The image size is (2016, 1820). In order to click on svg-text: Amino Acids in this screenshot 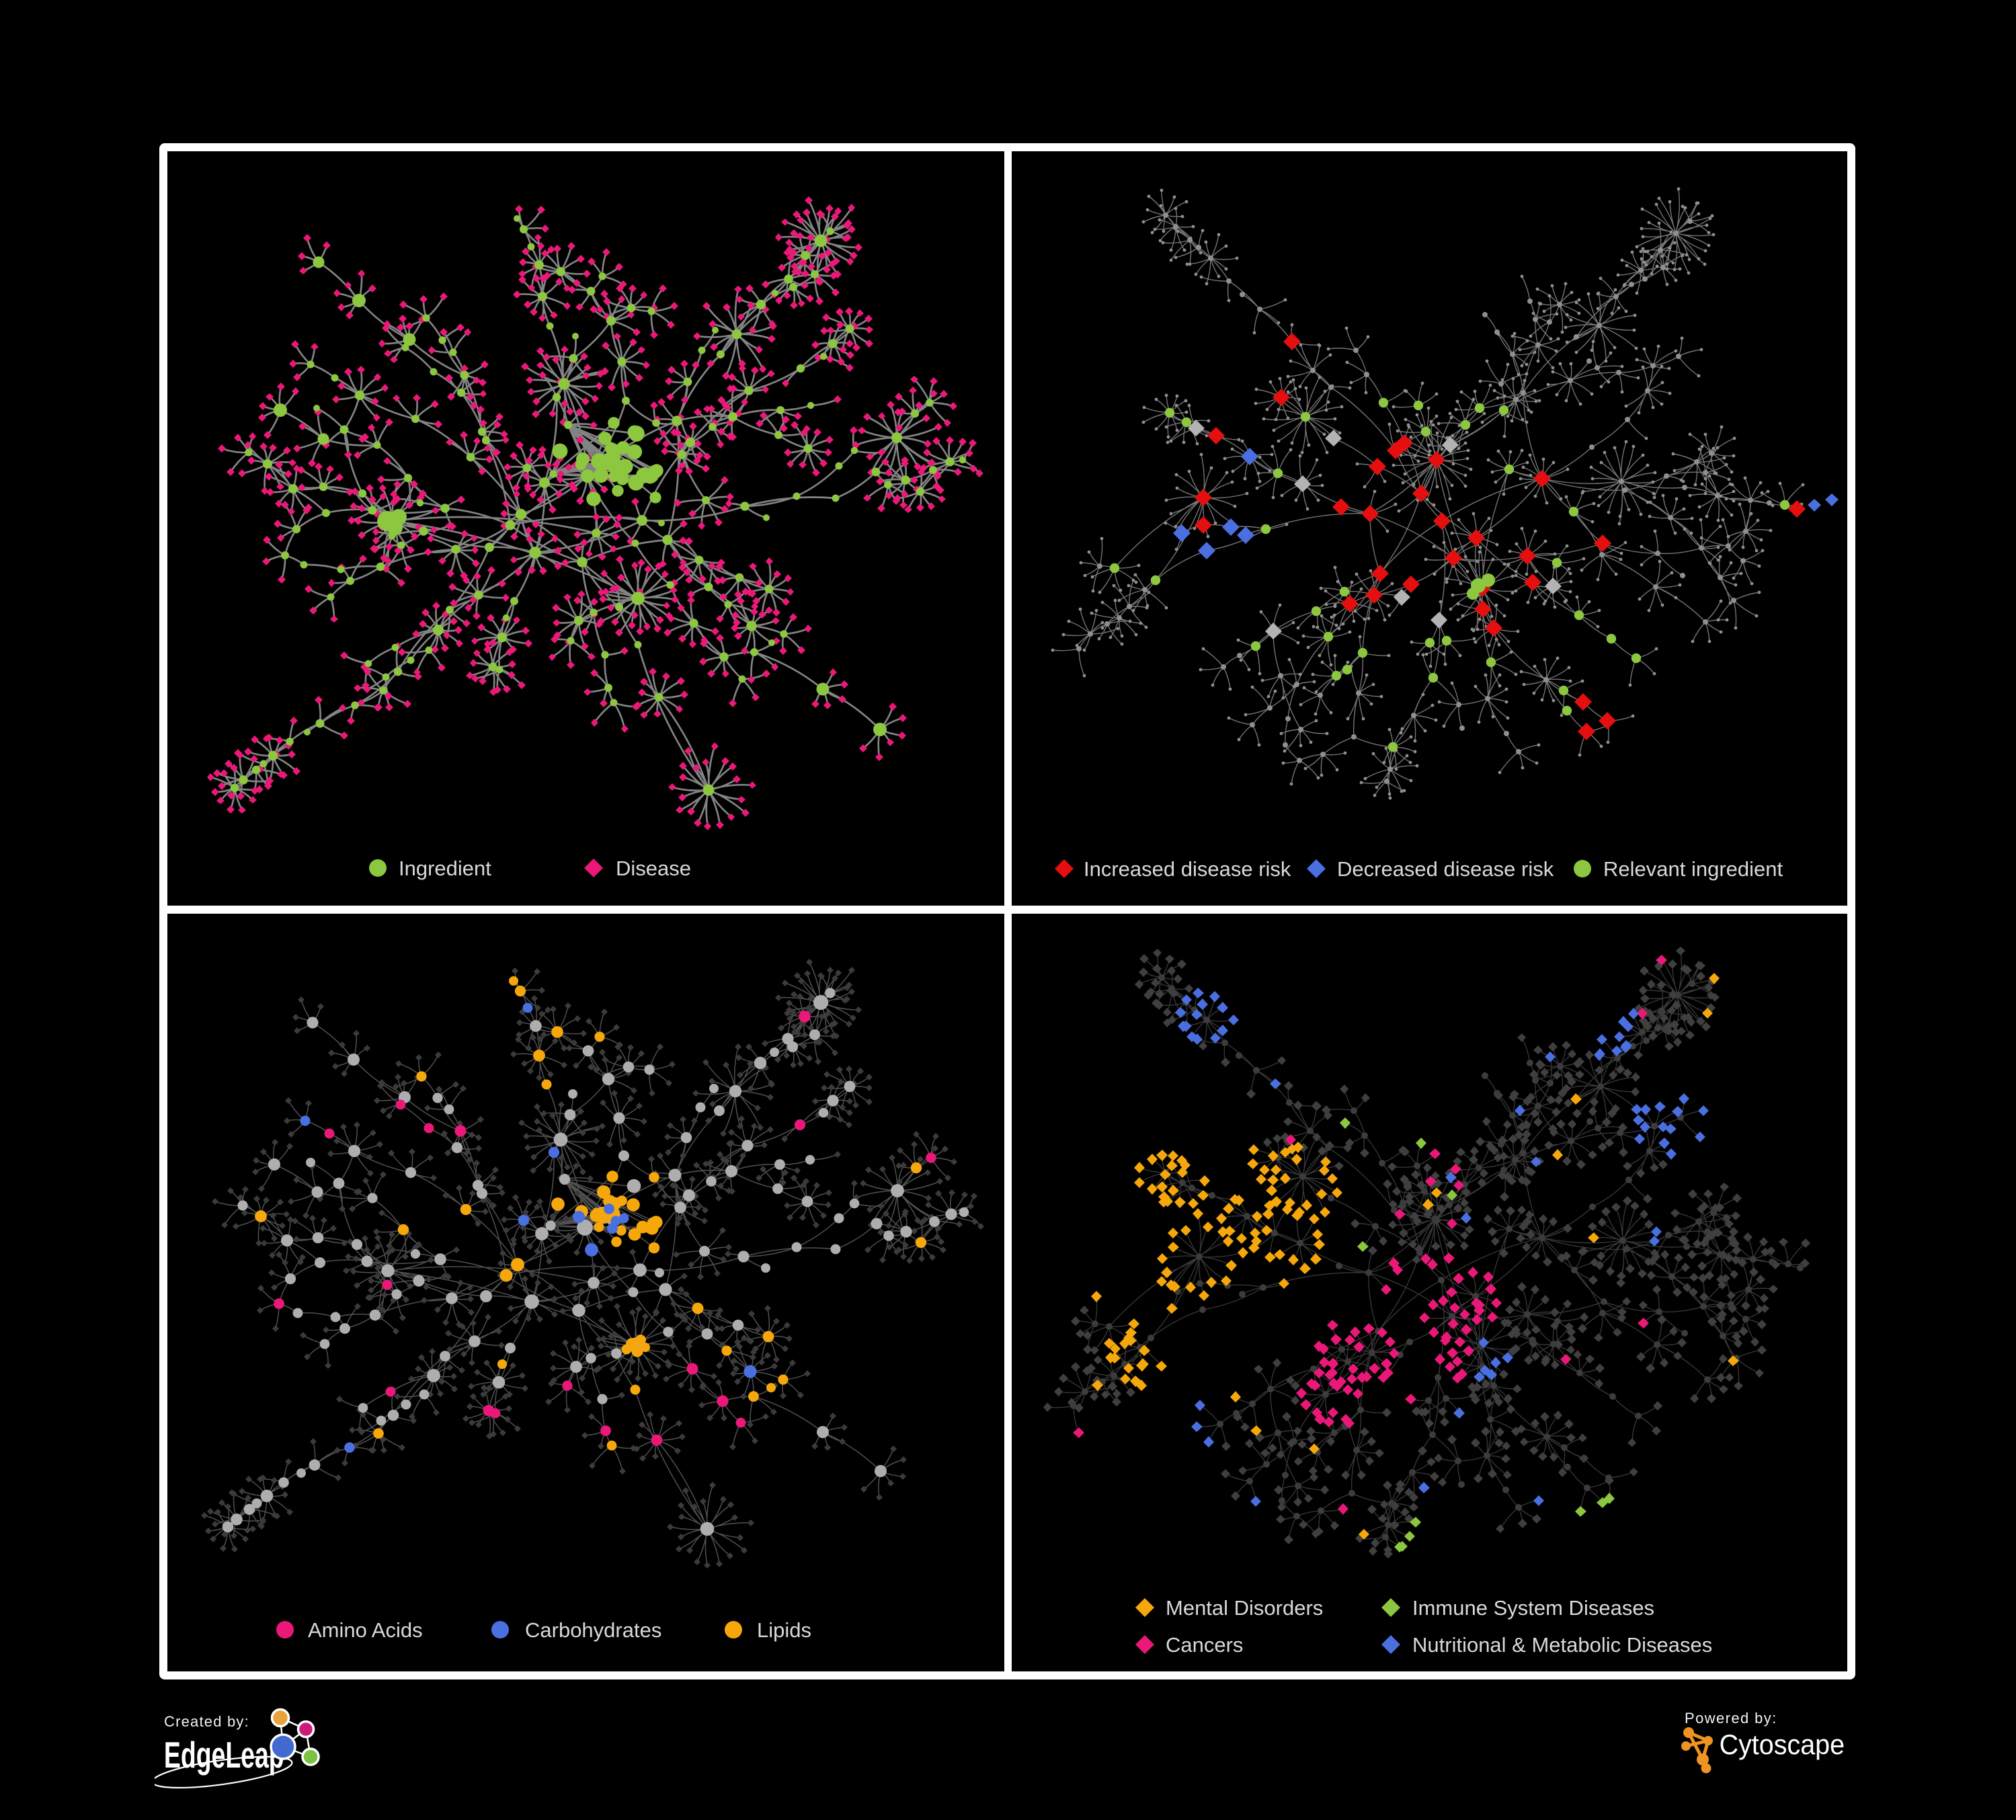, I will do `click(365, 1630)`.